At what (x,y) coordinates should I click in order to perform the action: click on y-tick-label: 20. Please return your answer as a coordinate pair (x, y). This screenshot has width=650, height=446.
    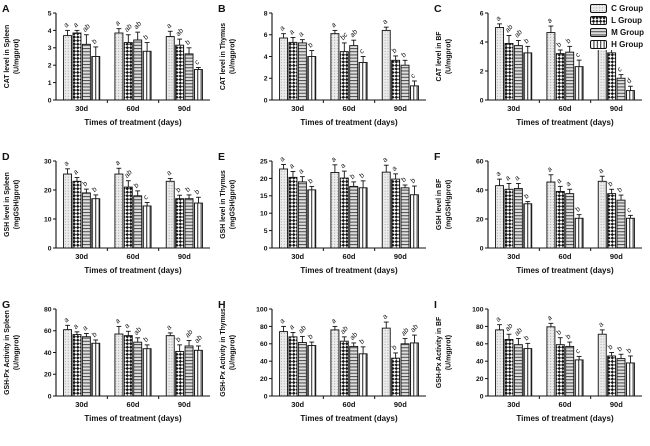
    Looking at the image, I should click on (48, 190).